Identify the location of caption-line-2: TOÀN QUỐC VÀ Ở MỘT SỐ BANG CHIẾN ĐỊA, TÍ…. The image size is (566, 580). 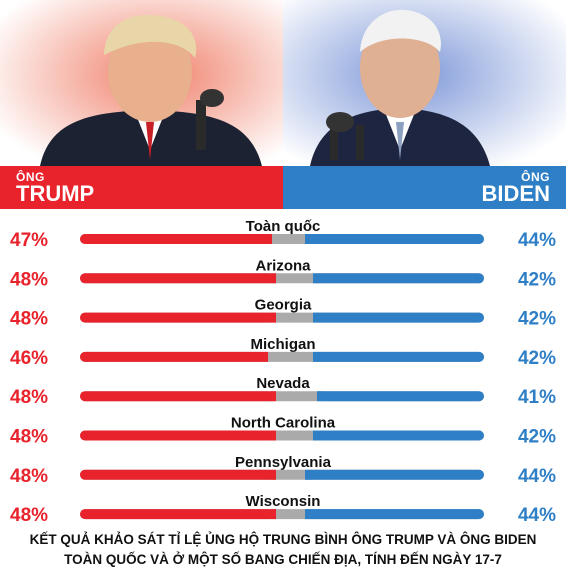
(283, 559).